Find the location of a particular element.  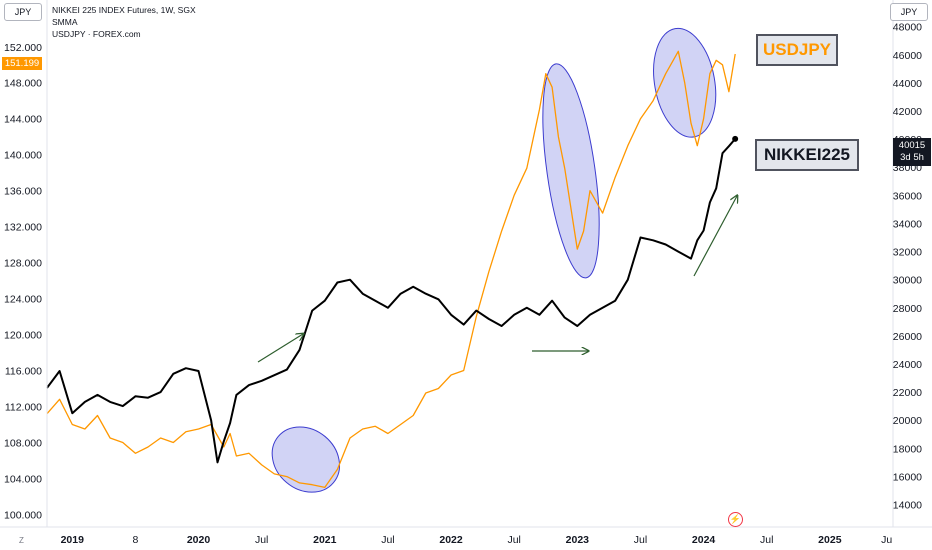

left-tick-label: 100.000 is located at coordinates (23, 515).